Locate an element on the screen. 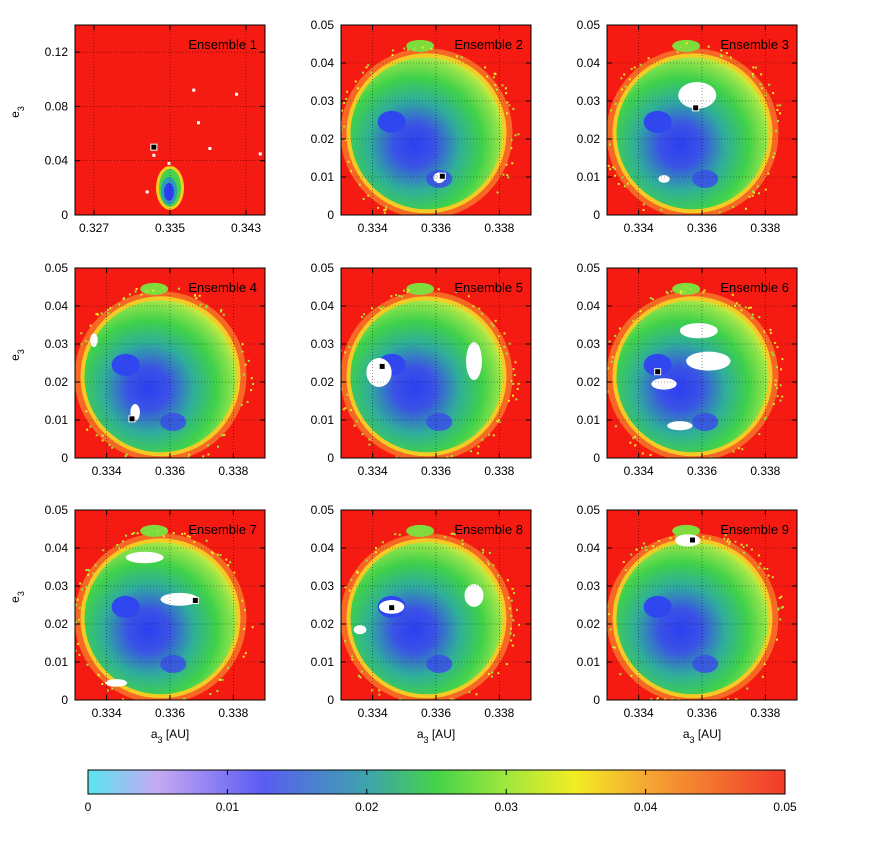 The image size is (872, 844). island-body is located at coordinates (426, 618).